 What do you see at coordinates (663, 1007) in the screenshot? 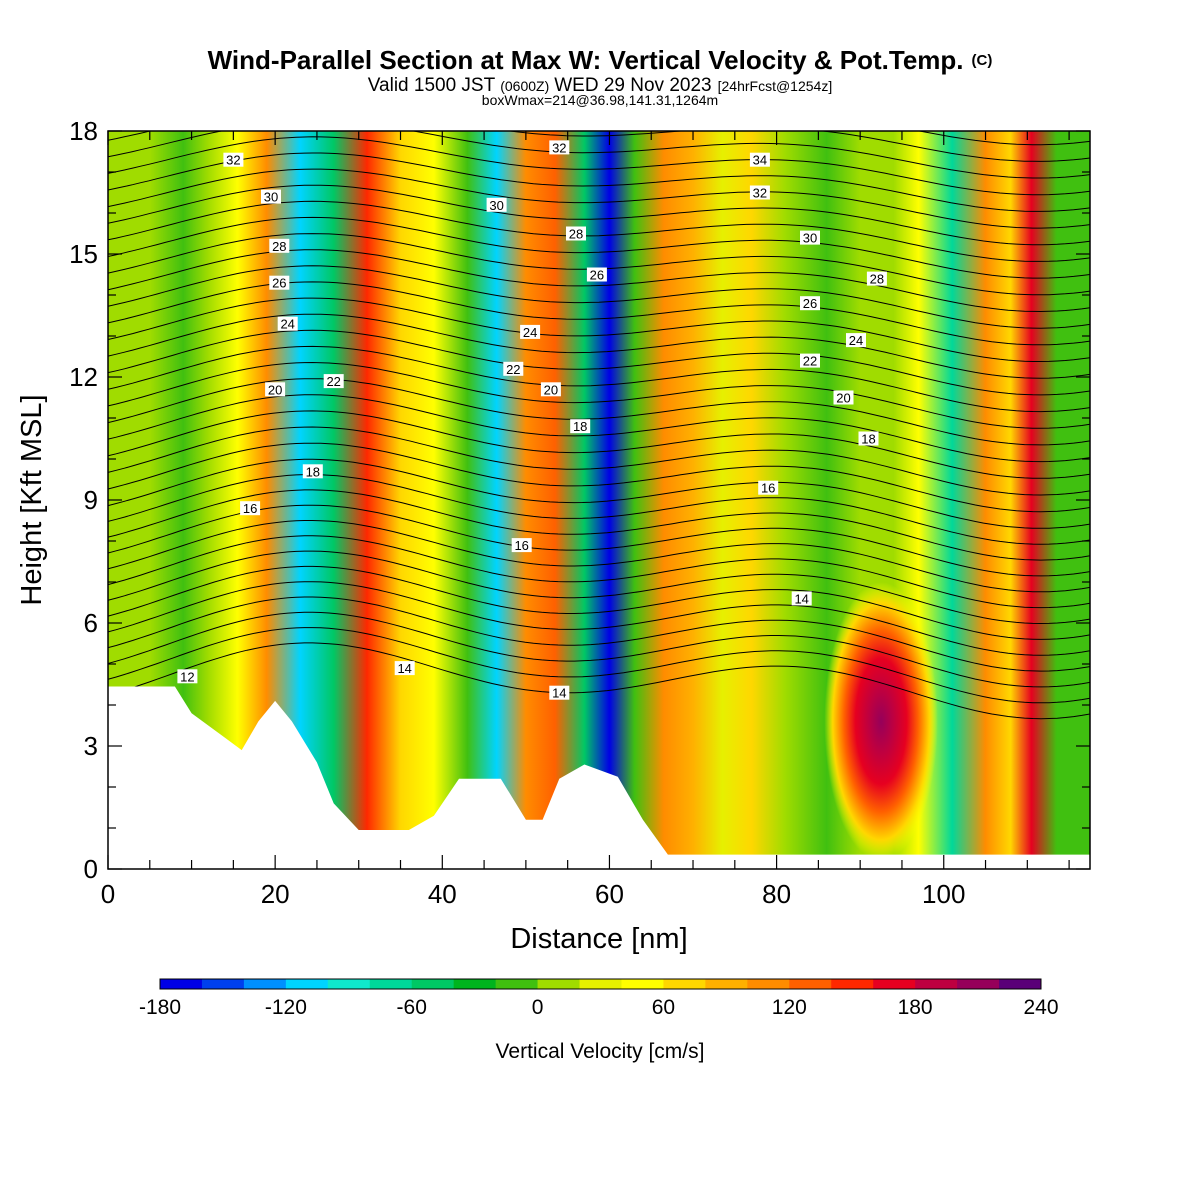
I see `colorbar-tick-label: 60` at bounding box center [663, 1007].